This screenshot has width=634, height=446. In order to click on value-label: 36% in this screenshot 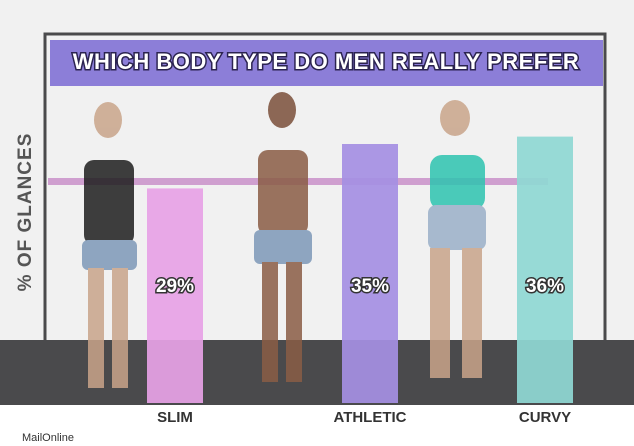, I will do `click(545, 286)`.